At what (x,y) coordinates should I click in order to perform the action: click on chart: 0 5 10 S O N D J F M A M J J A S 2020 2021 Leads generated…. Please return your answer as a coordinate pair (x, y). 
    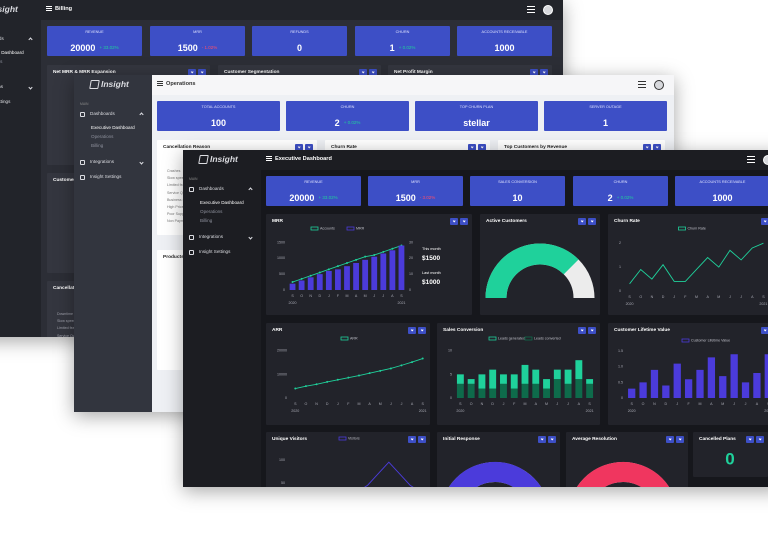
    Looking at the image, I should click on (521, 375).